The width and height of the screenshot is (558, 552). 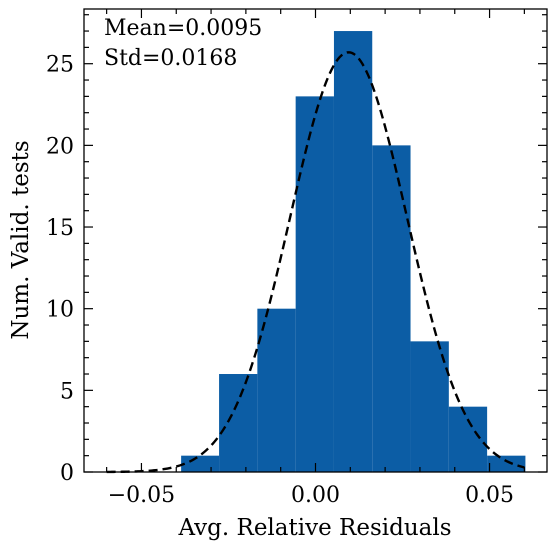 I want to click on y-tick-label: 15, so click(x=60, y=228).